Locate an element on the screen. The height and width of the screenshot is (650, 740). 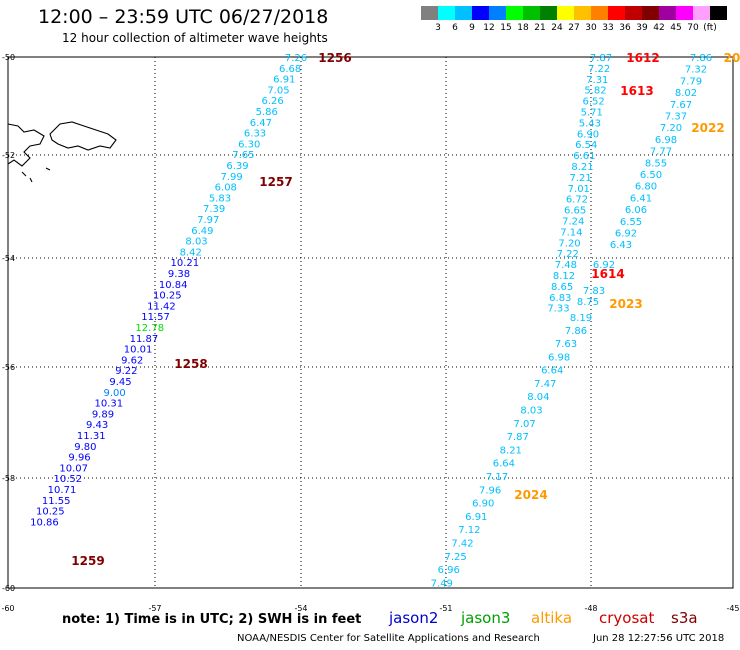
track-time-label: 20 is located at coordinates (732, 58).